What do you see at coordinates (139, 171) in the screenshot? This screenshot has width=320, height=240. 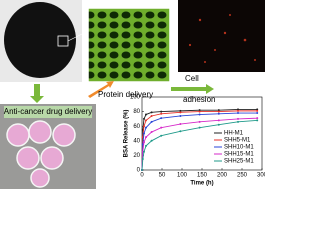 I see `y-tick-label: 0` at bounding box center [139, 171].